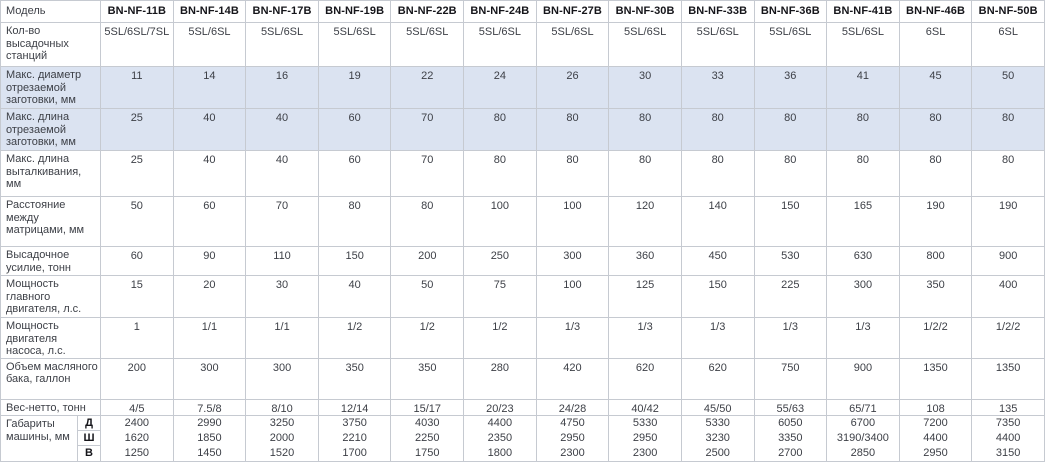 The width and height of the screenshot is (1045, 462). I want to click on cell-oil-tank-volume-bn-nf-17b: 300, so click(282, 378).